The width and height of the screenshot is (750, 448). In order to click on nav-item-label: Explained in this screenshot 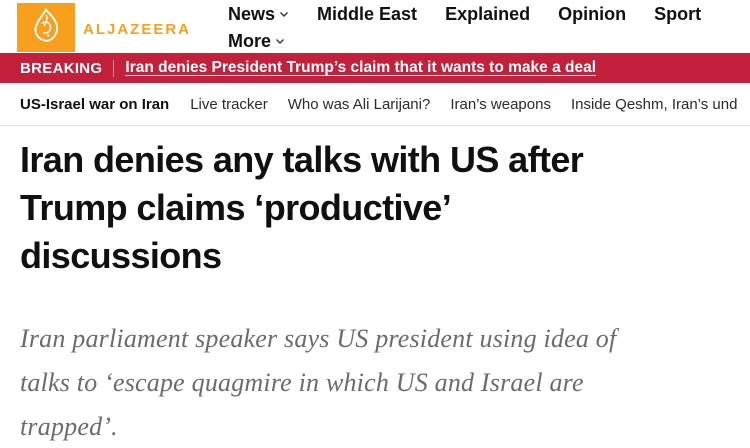, I will do `click(488, 14)`.